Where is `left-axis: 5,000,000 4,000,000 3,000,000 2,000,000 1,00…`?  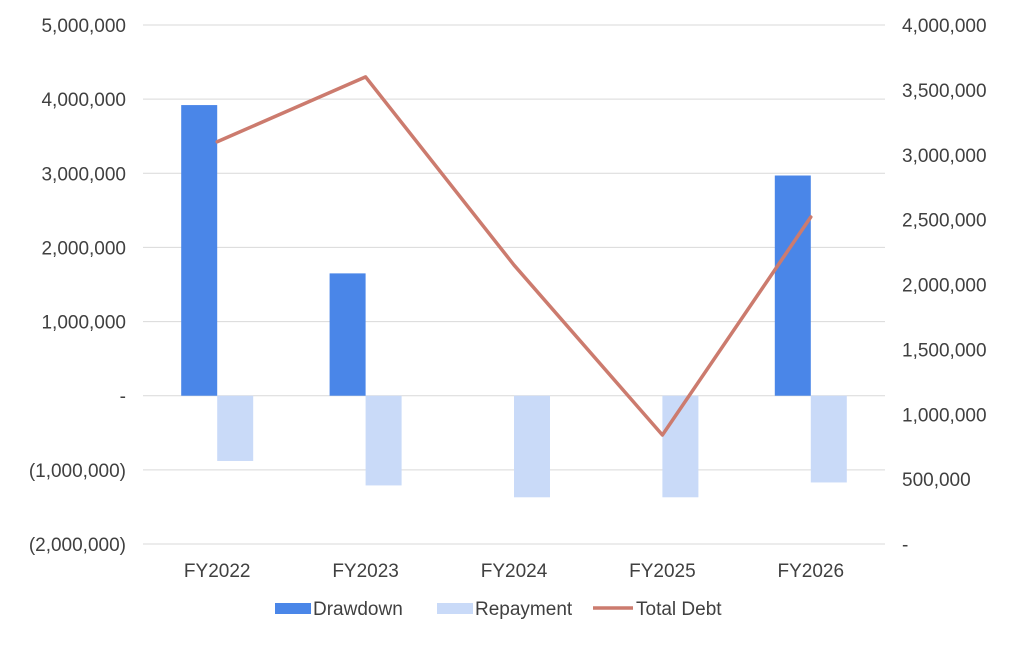 left-axis: 5,000,000 4,000,000 3,000,000 2,000,000 1,00… is located at coordinates (77, 286).